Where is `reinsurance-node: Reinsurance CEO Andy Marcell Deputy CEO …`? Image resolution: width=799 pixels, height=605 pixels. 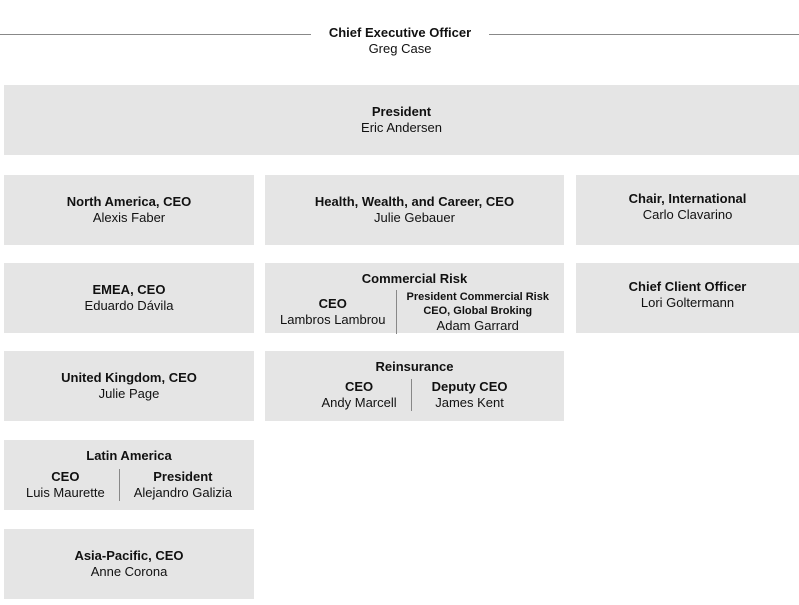
reinsurance-node: Reinsurance CEO Andy Marcell Deputy CEO … is located at coordinates (414, 386).